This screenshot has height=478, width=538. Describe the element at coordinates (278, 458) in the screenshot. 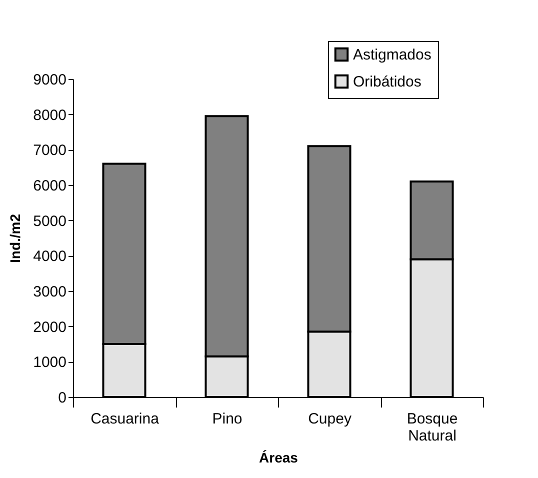

I see `x-axis-title: Áreas` at that location.